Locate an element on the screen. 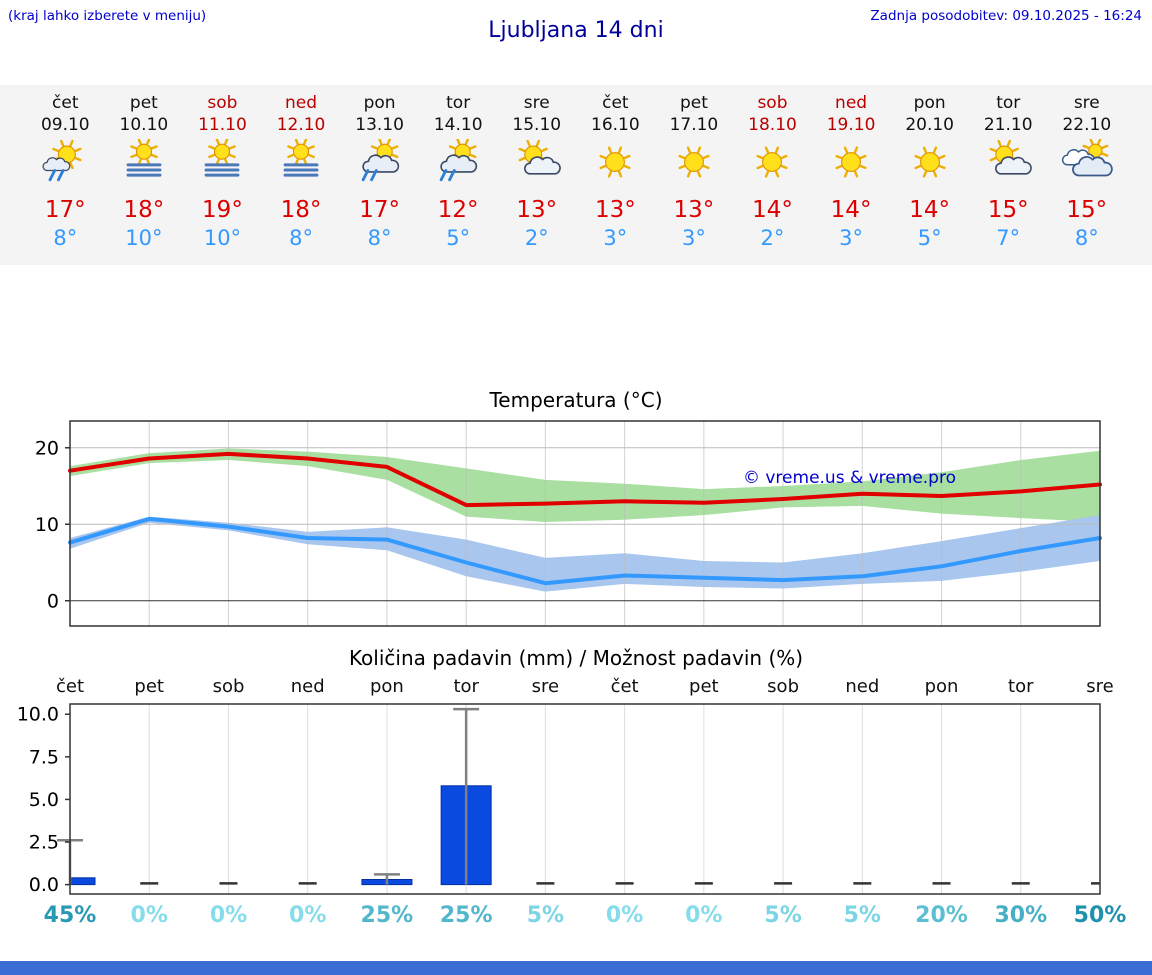  forecast-day: pet 17.10 13° 3° is located at coordinates (694, 178).